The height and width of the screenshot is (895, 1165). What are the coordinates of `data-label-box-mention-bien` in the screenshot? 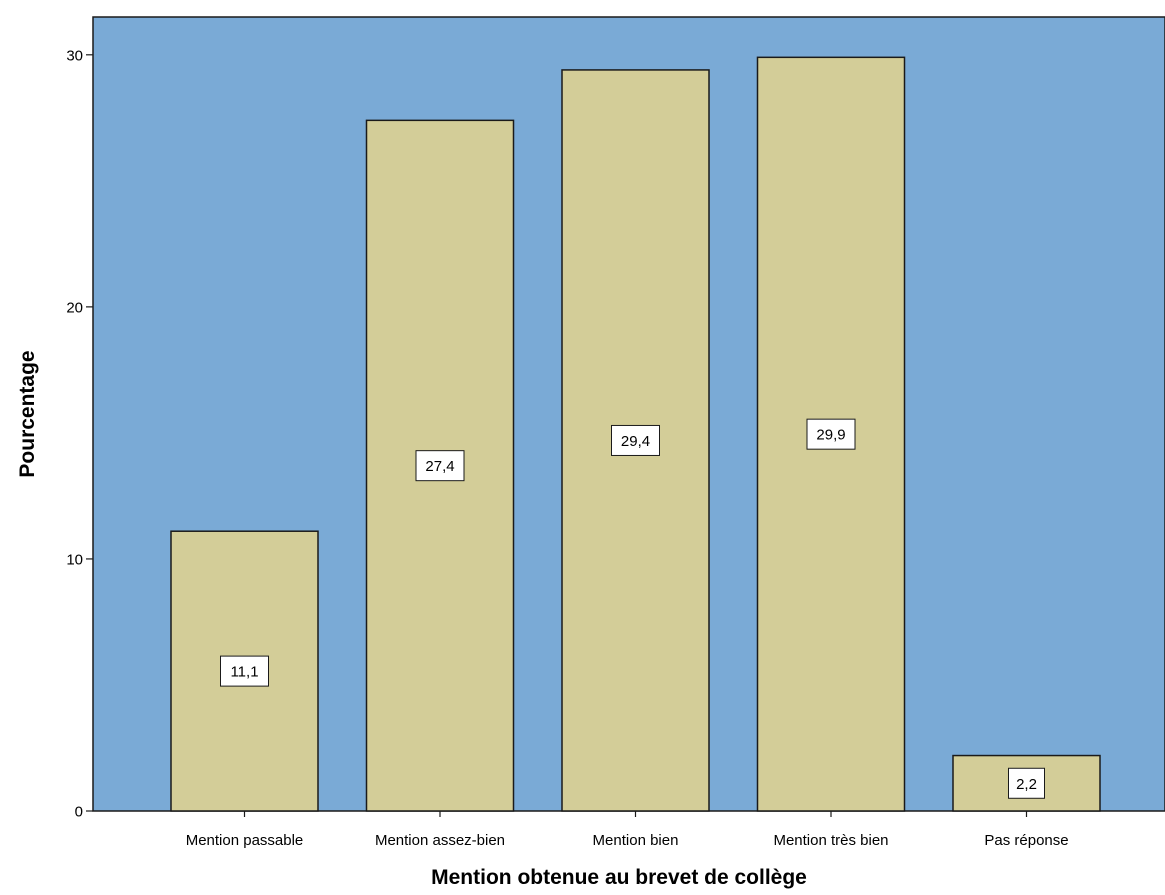 It's located at (635, 440).